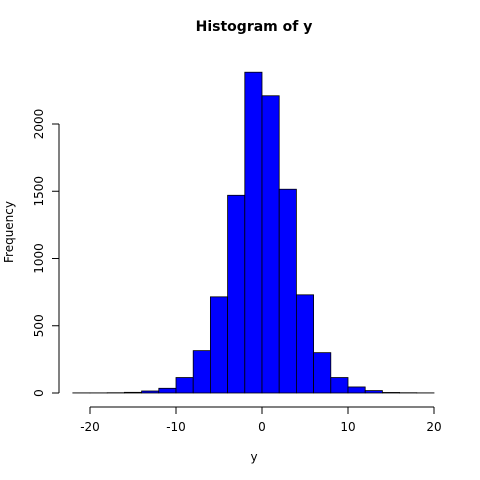 The width and height of the screenshot is (480, 480). I want to click on chart-title: Histogram of y, so click(254, 27).